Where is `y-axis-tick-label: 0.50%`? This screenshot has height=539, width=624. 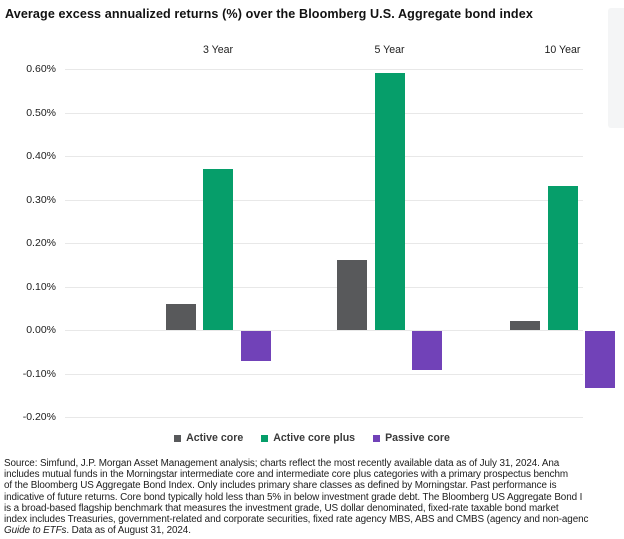 y-axis-tick-label: 0.50% is located at coordinates (41, 112).